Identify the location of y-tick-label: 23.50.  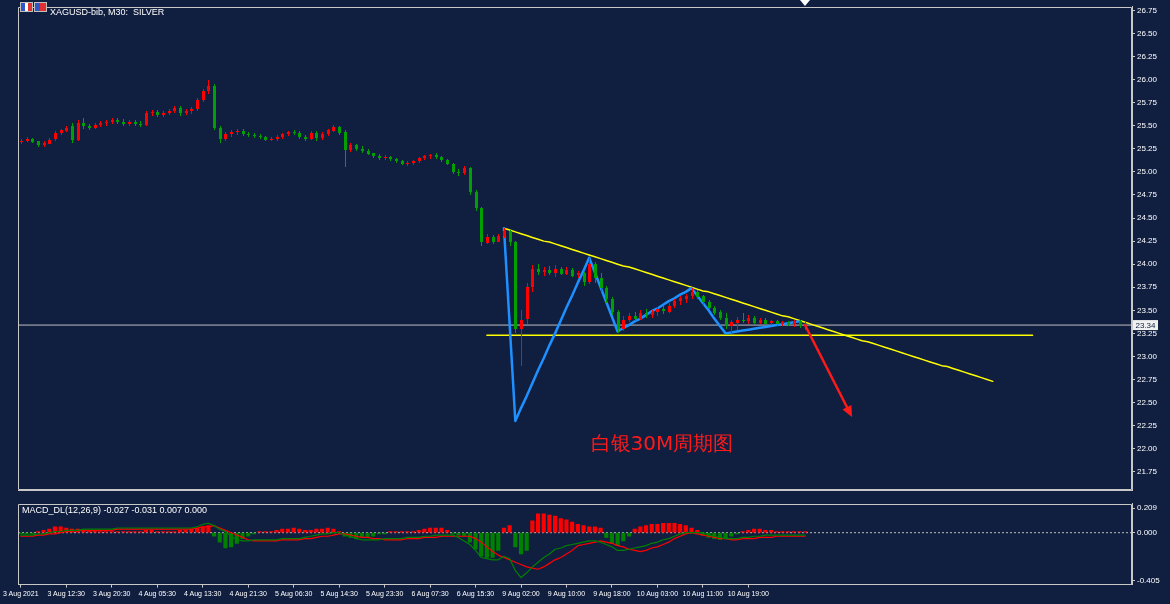
(1147, 310).